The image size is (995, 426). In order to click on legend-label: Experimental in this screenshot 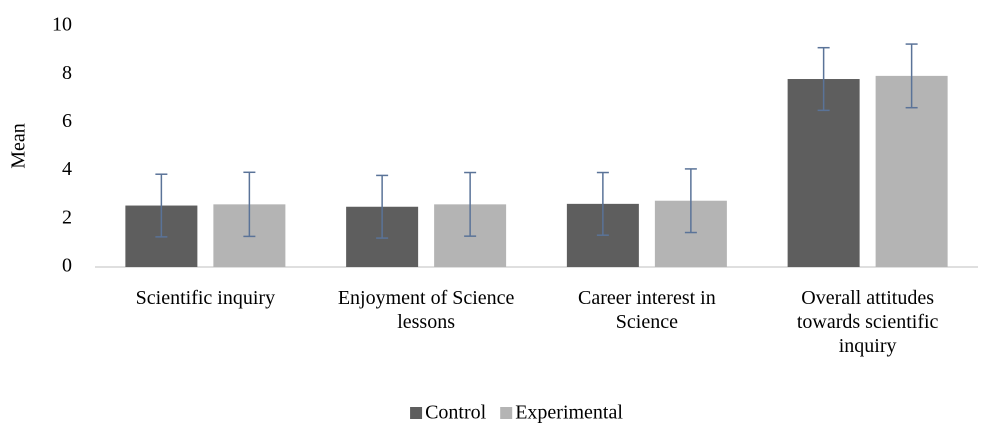, I will do `click(569, 413)`.